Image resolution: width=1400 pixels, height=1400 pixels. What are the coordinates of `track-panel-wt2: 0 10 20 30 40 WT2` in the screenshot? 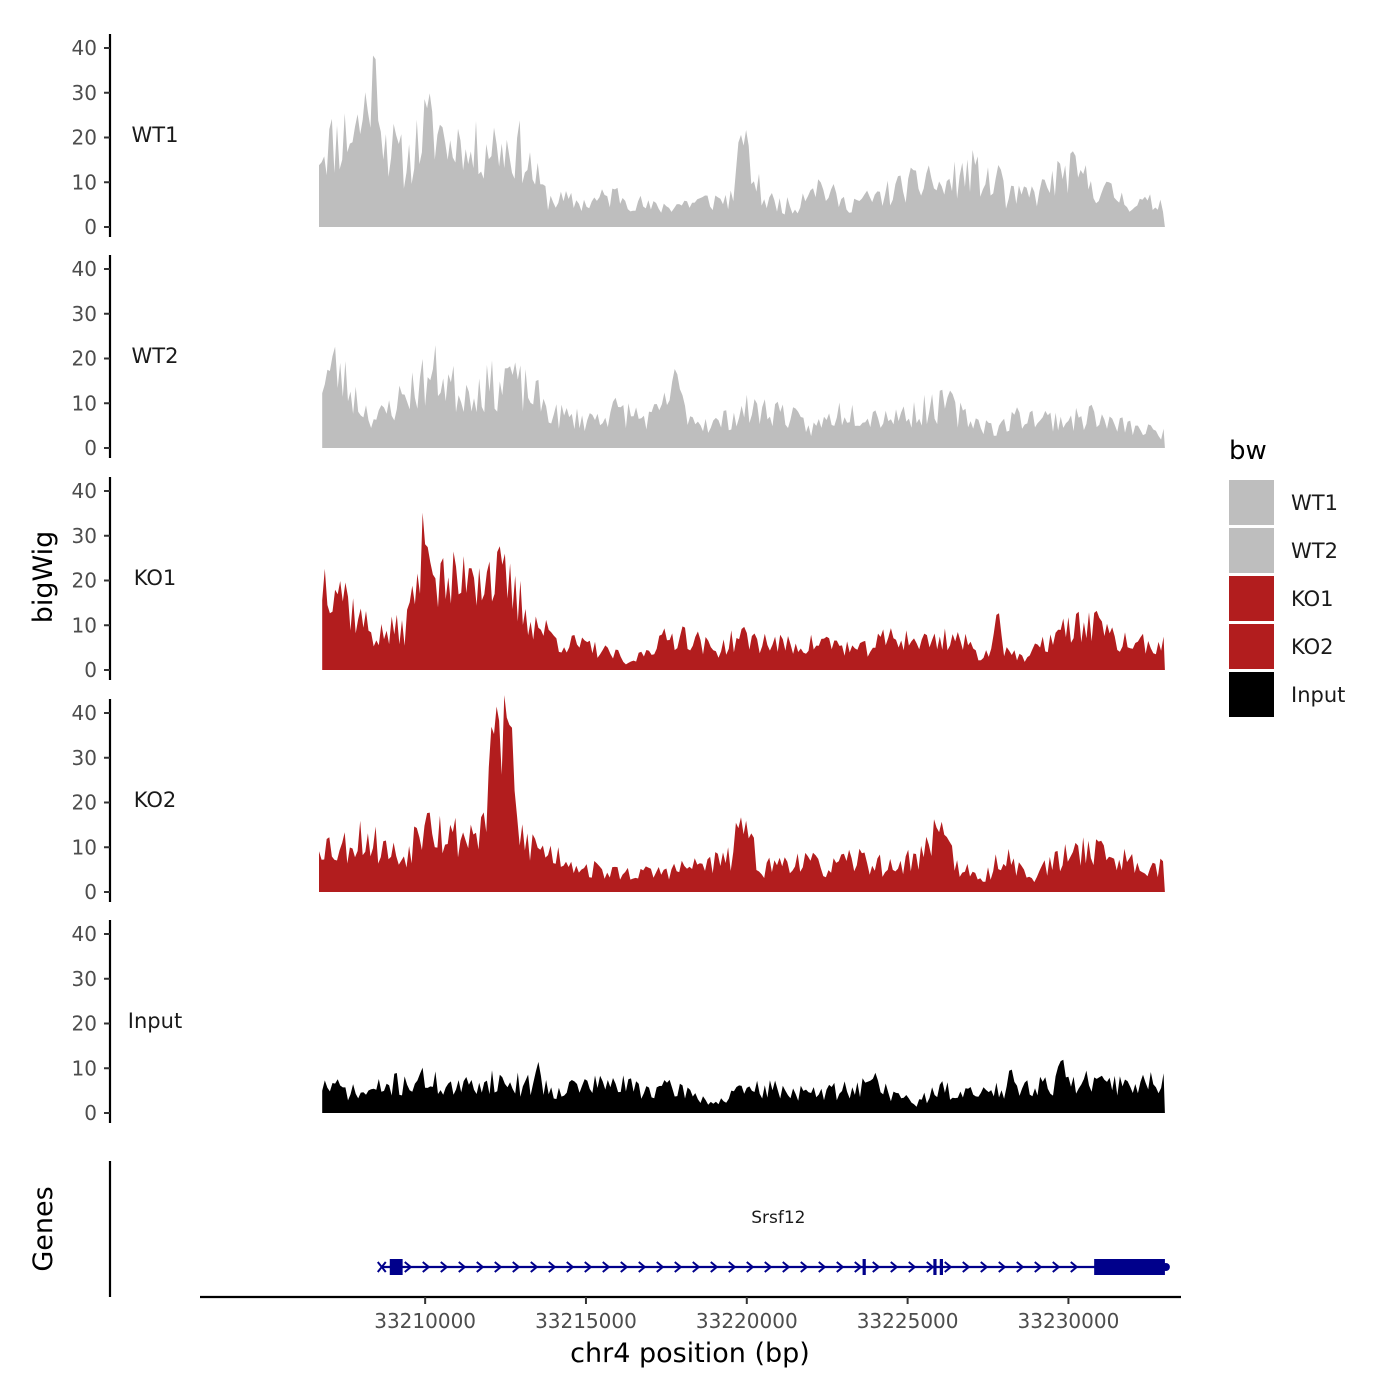 It's located at (618, 357).